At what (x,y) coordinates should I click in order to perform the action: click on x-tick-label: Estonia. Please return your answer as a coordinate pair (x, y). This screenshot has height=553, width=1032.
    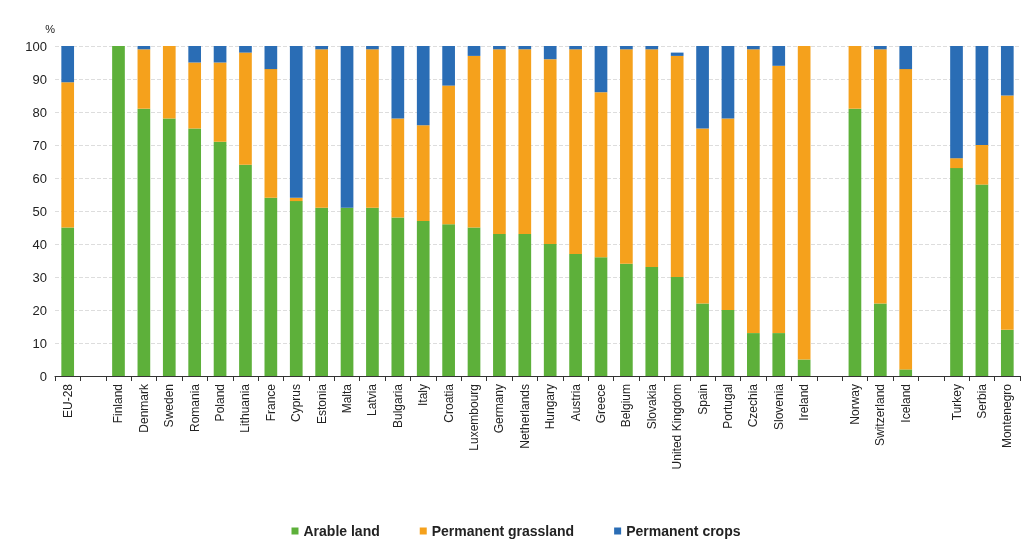
    Looking at the image, I should click on (321, 404).